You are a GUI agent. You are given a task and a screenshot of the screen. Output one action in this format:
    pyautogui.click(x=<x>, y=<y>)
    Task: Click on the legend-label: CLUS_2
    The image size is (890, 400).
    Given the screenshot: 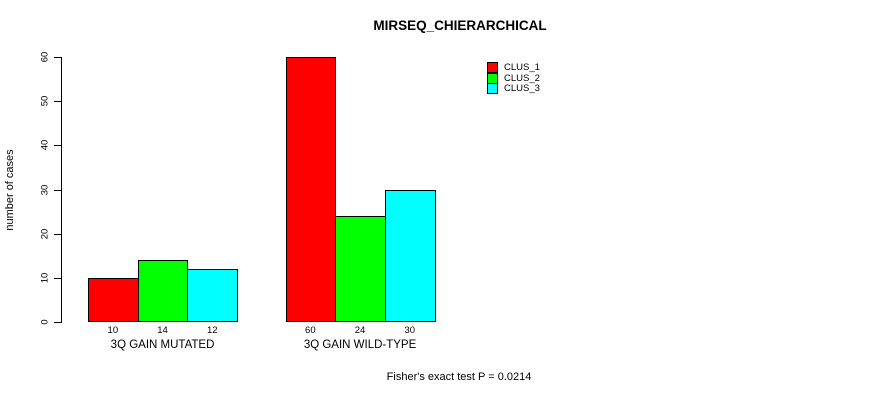 What is the action you would take?
    pyautogui.click(x=522, y=78)
    